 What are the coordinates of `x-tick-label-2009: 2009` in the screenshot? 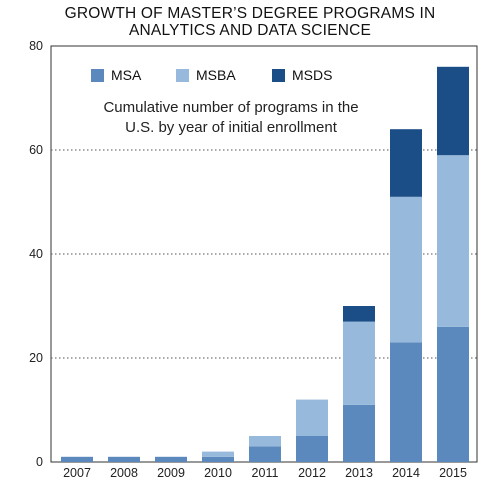 It's located at (171, 473).